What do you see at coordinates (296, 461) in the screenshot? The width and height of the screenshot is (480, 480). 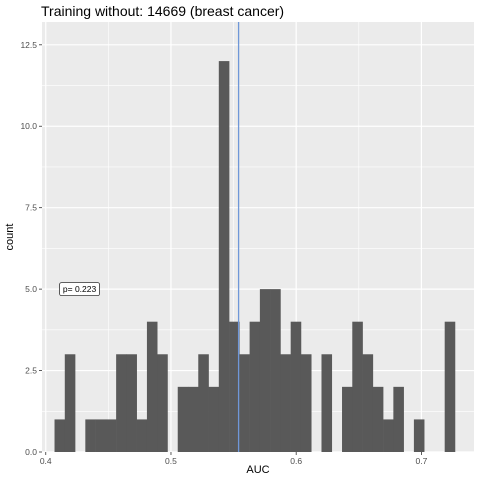 I see `x-tick-label: 0.6` at bounding box center [296, 461].